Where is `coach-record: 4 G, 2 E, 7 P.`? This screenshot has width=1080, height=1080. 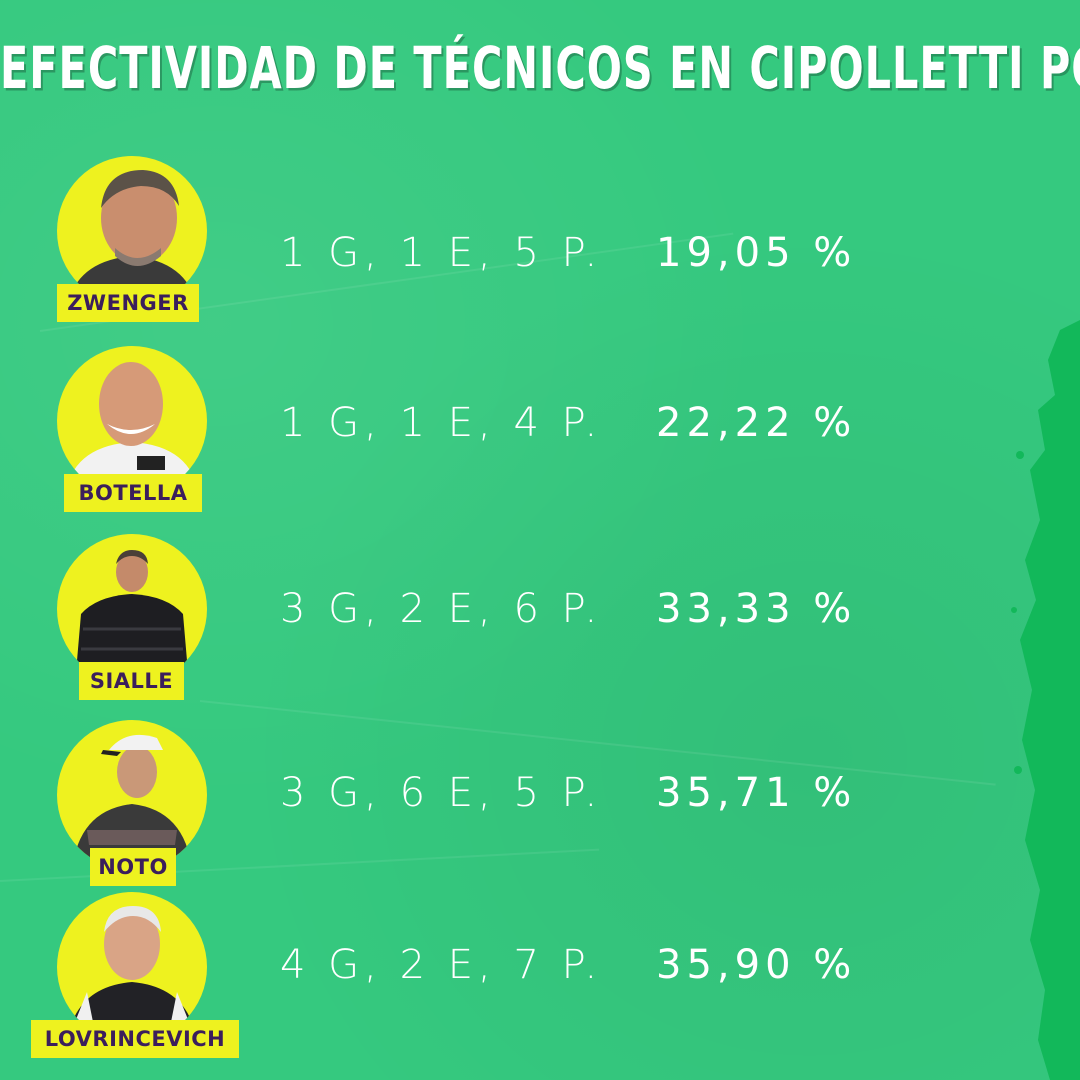 coach-record: 4 G, 2 E, 7 P. is located at coordinates (441, 965).